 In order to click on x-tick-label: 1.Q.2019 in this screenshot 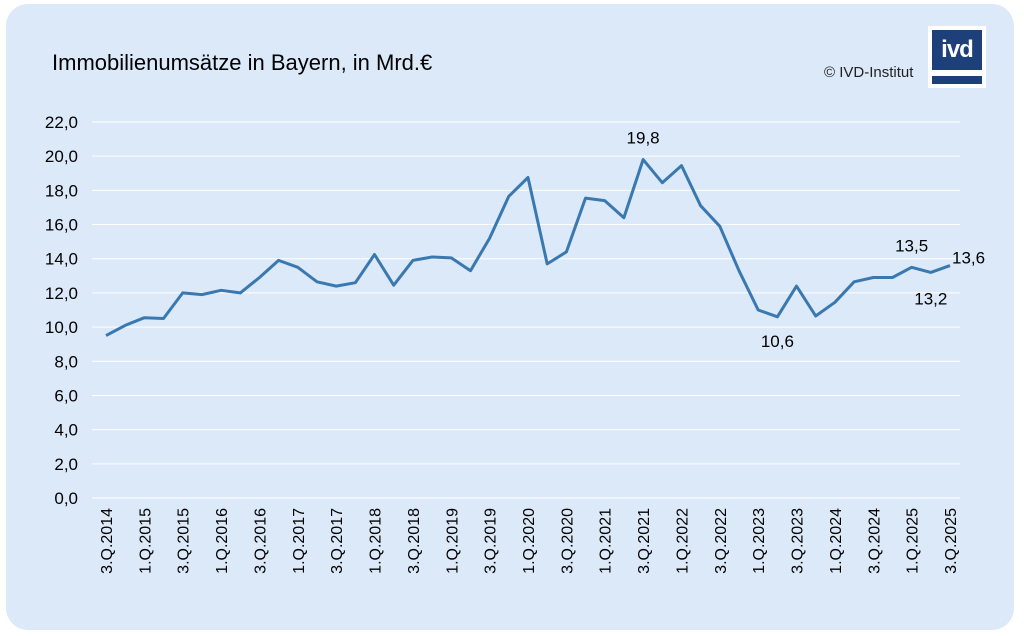, I will do `click(452, 541)`.